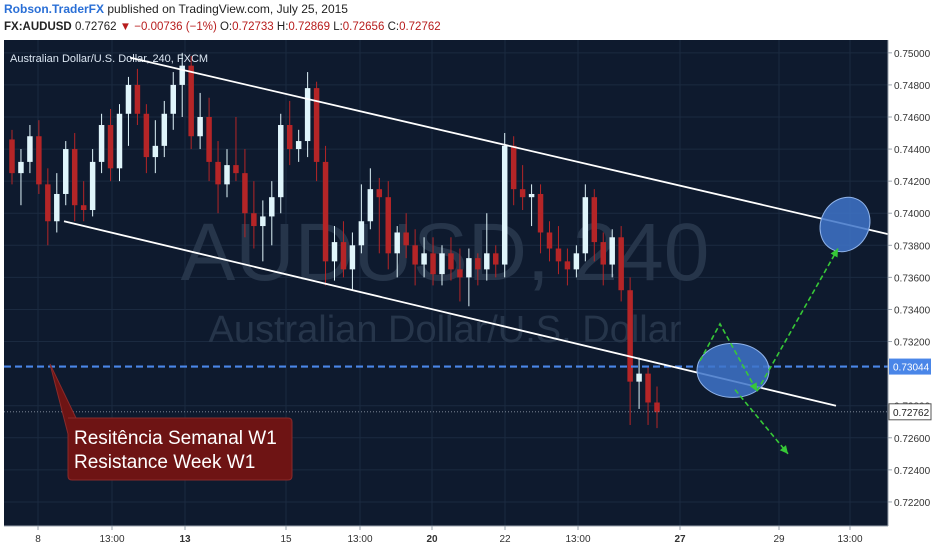 This screenshot has height=550, width=932. Describe the element at coordinates (845, 224) in the screenshot. I see `target-ellipse-upper` at that location.